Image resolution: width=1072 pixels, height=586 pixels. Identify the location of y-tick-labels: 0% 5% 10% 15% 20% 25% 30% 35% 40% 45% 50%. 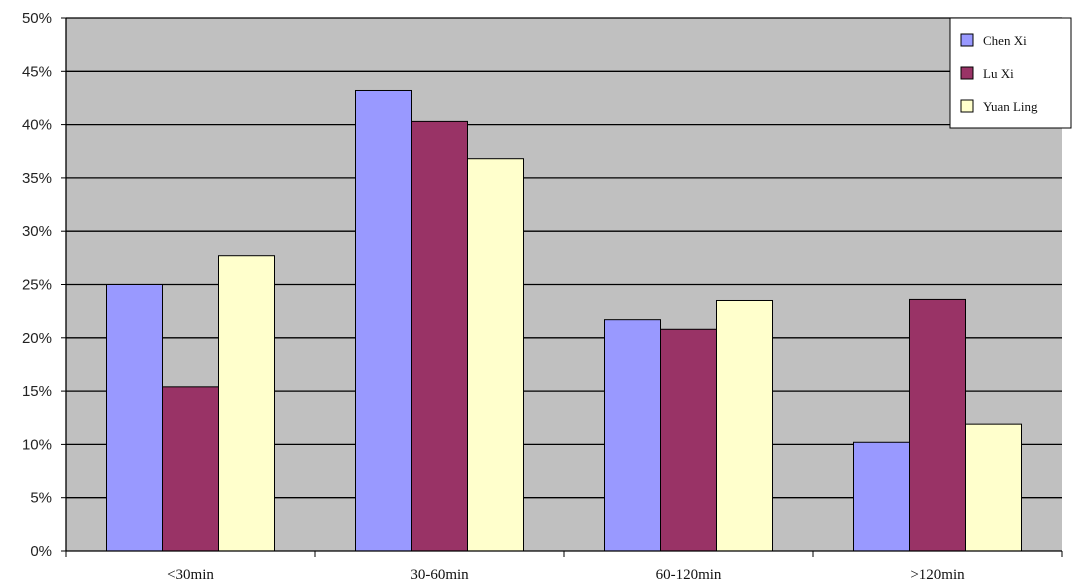
(37, 285).